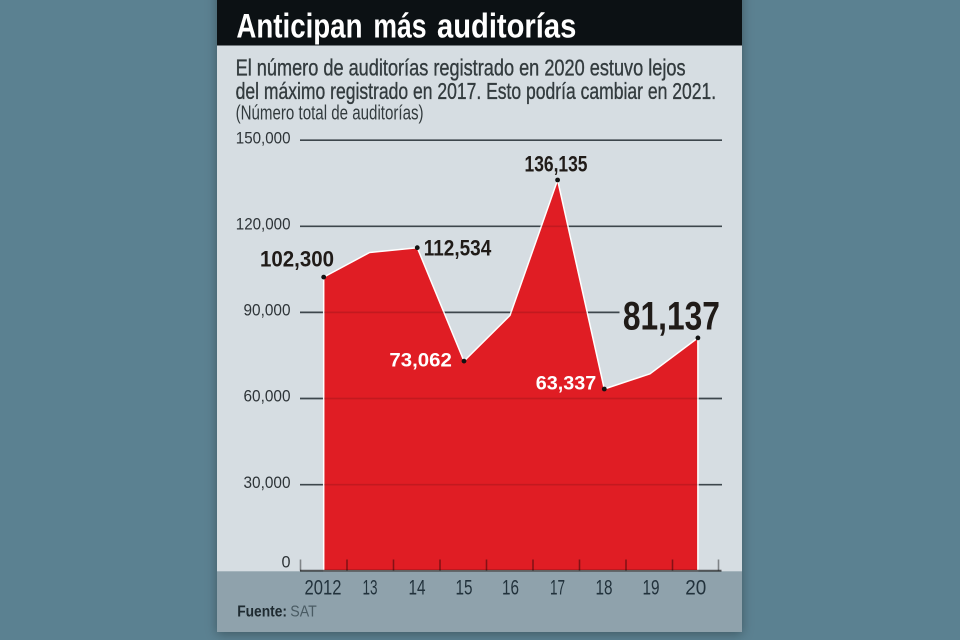 The width and height of the screenshot is (960, 640). I want to click on svg-text: 136,135, so click(556, 163).